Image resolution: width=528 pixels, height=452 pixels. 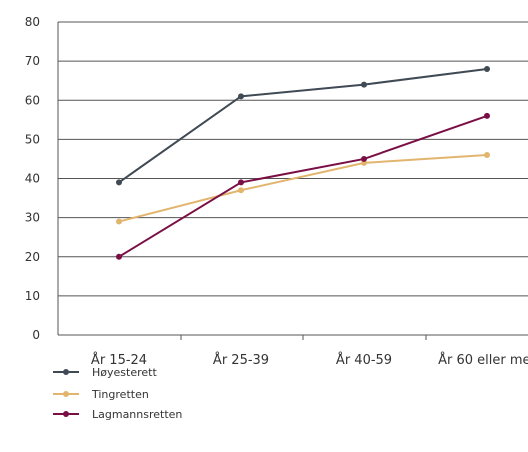 What do you see at coordinates (32, 22) in the screenshot?
I see `y-tick-label: 80` at bounding box center [32, 22].